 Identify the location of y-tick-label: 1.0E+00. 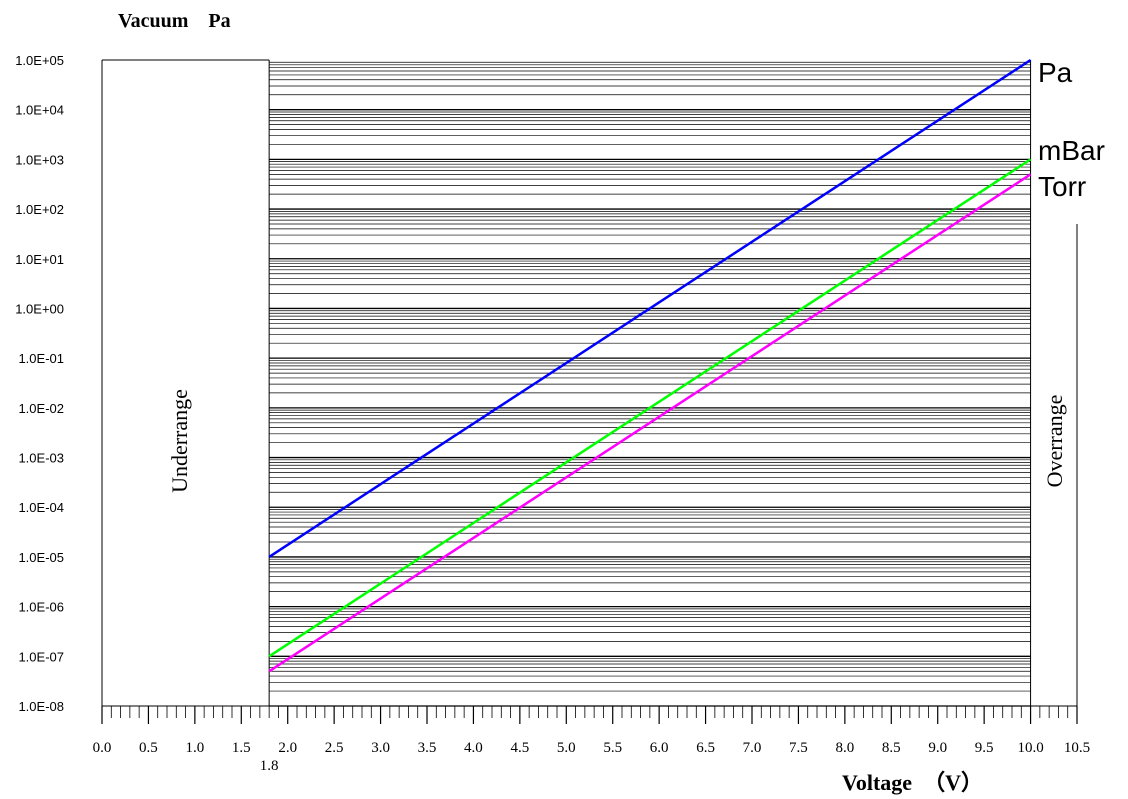
(39, 308).